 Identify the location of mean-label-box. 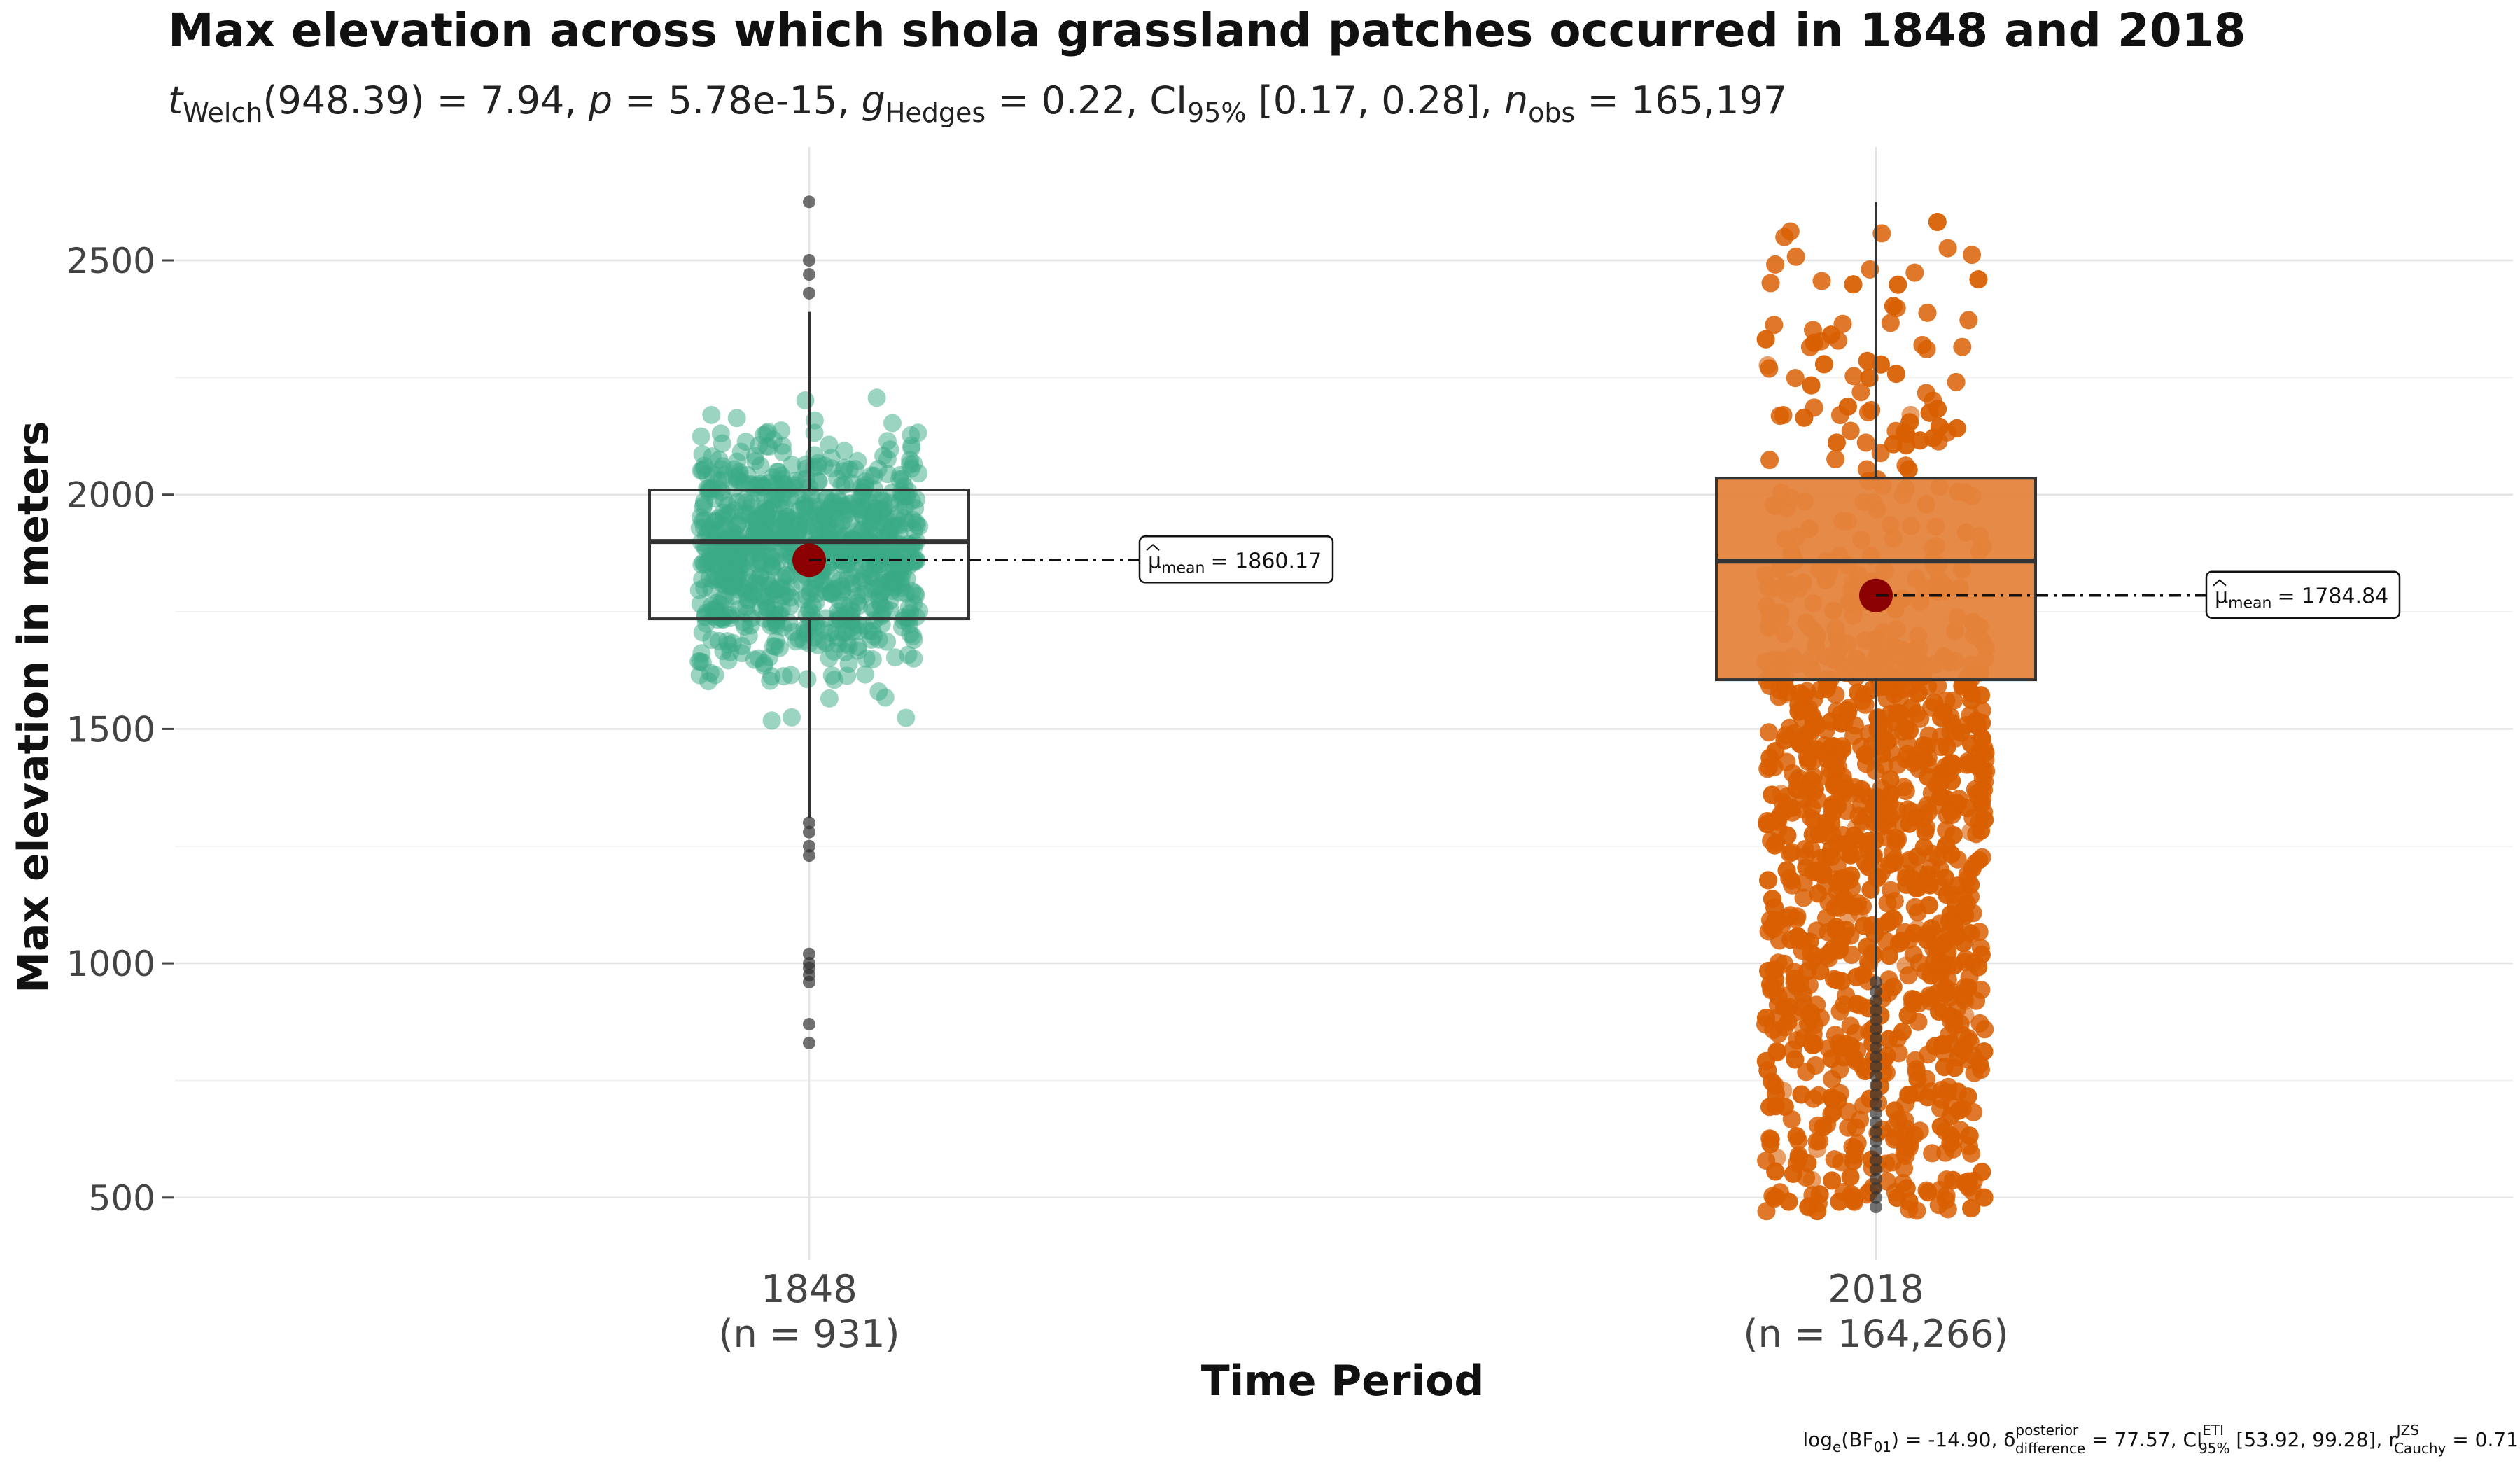
(1236, 560).